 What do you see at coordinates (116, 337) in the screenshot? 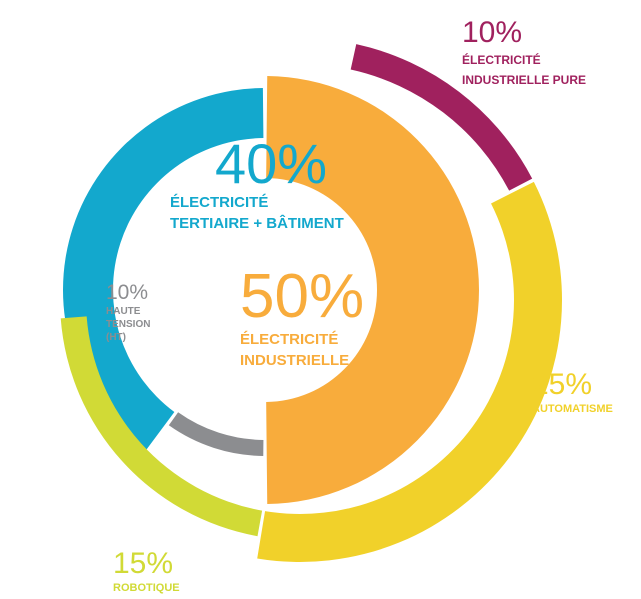
I see `label-haute-tension-line3: (HT)` at bounding box center [116, 337].